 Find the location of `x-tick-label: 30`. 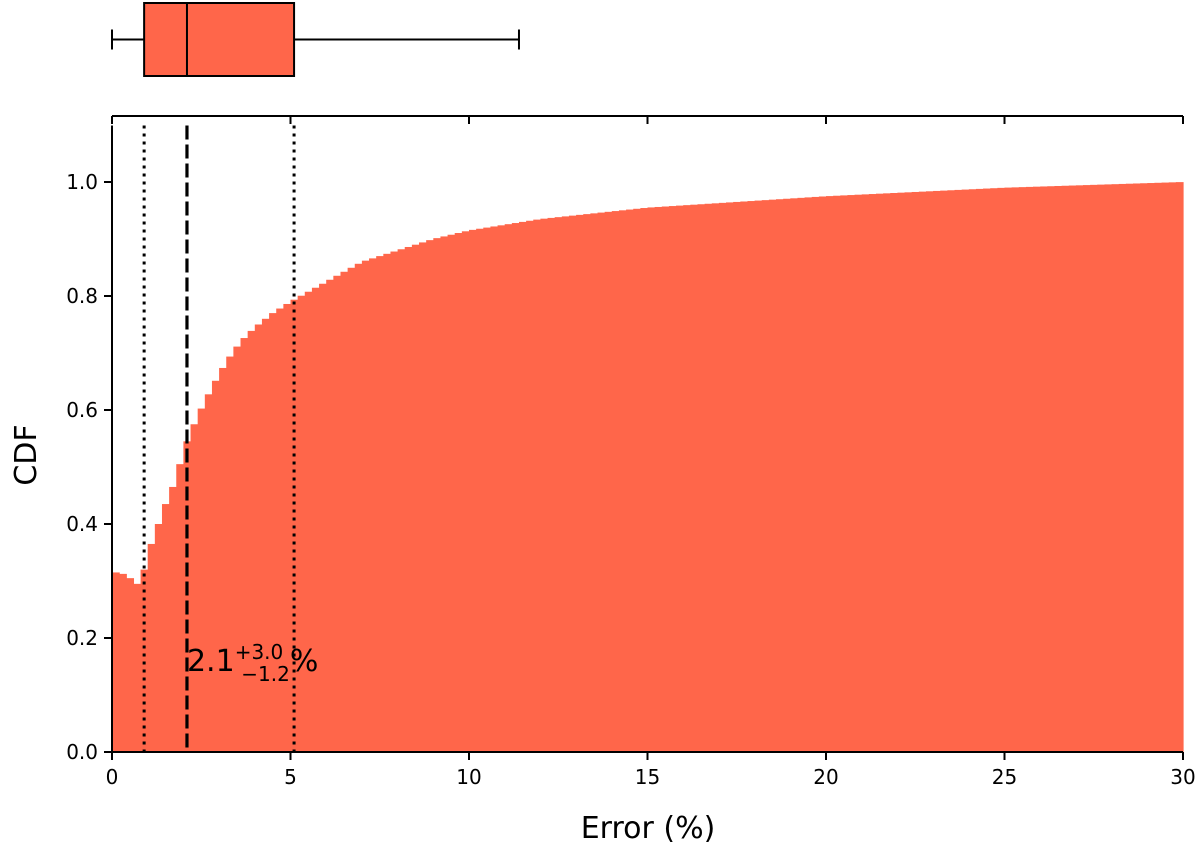

x-tick-label: 30 is located at coordinates (1182, 777).